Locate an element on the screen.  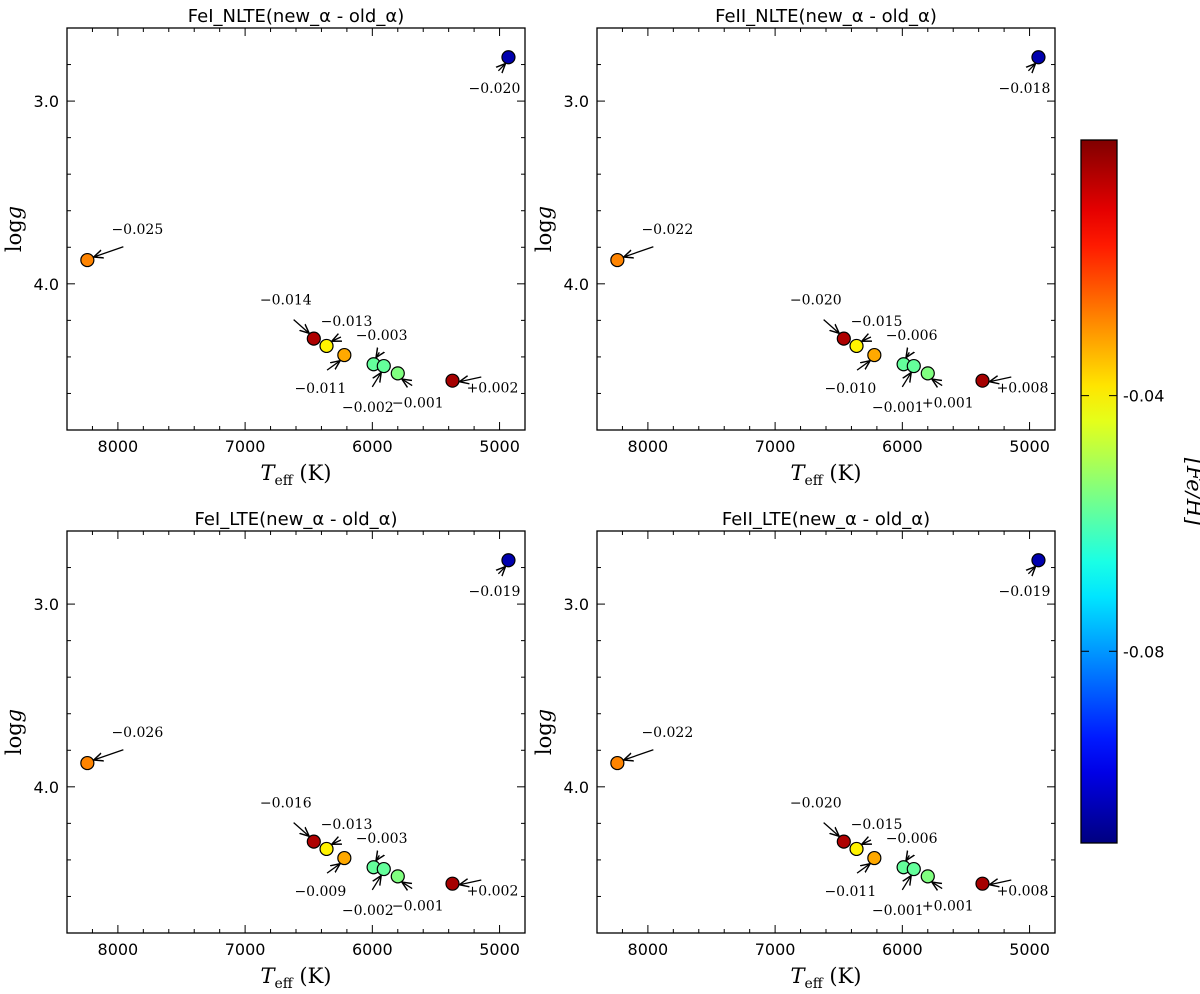
panel-title: FeI_LTE(new_α - old_α) is located at coordinates (295, 519).